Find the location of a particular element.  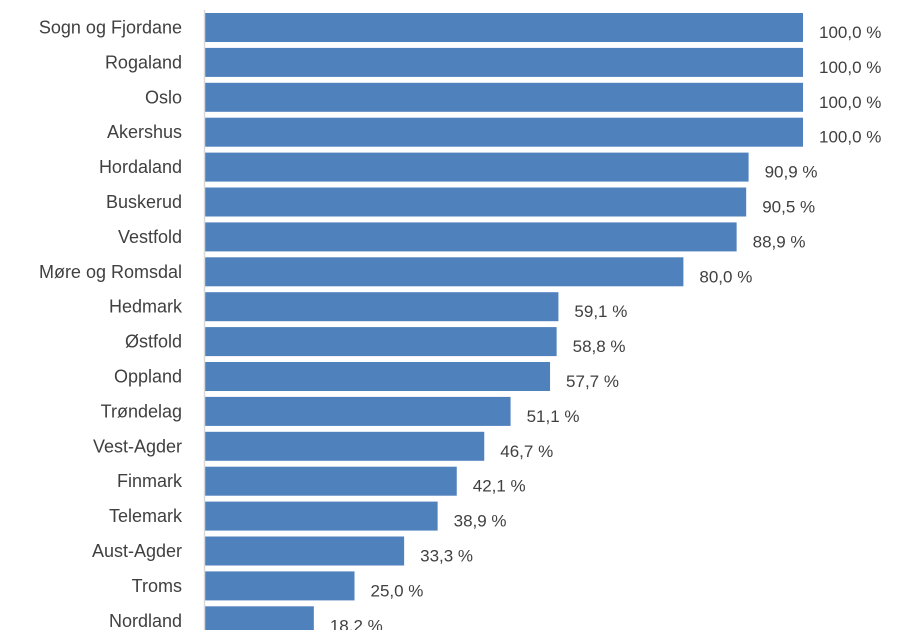

value-label: 90,5 % is located at coordinates (788, 207).